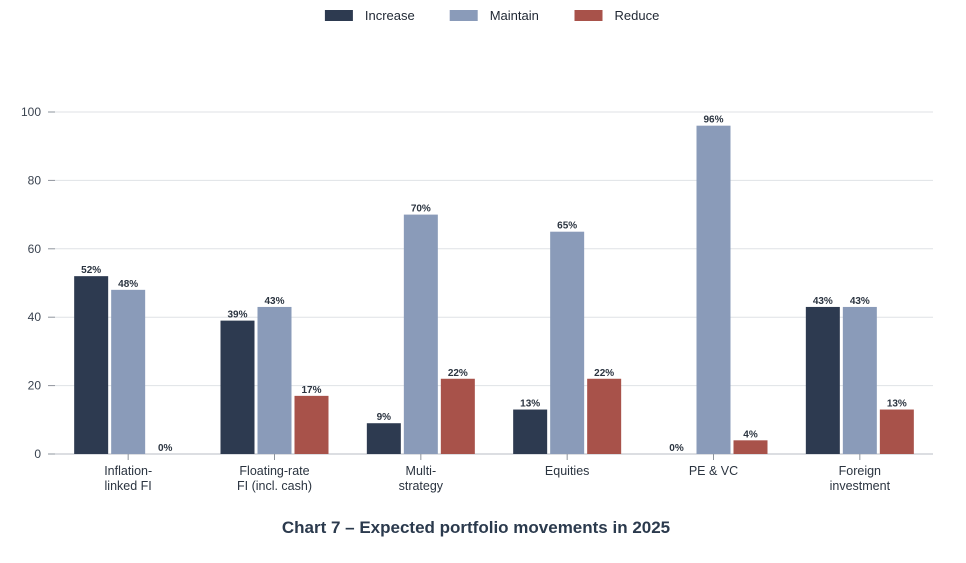 The height and width of the screenshot is (563, 966). I want to click on category-label: Multi-strategy, so click(421, 478).